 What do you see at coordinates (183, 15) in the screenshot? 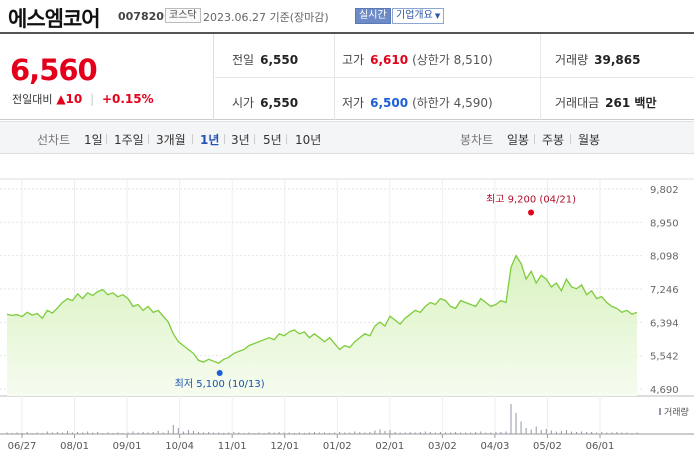
I see `market-badge: 코스닥` at bounding box center [183, 15].